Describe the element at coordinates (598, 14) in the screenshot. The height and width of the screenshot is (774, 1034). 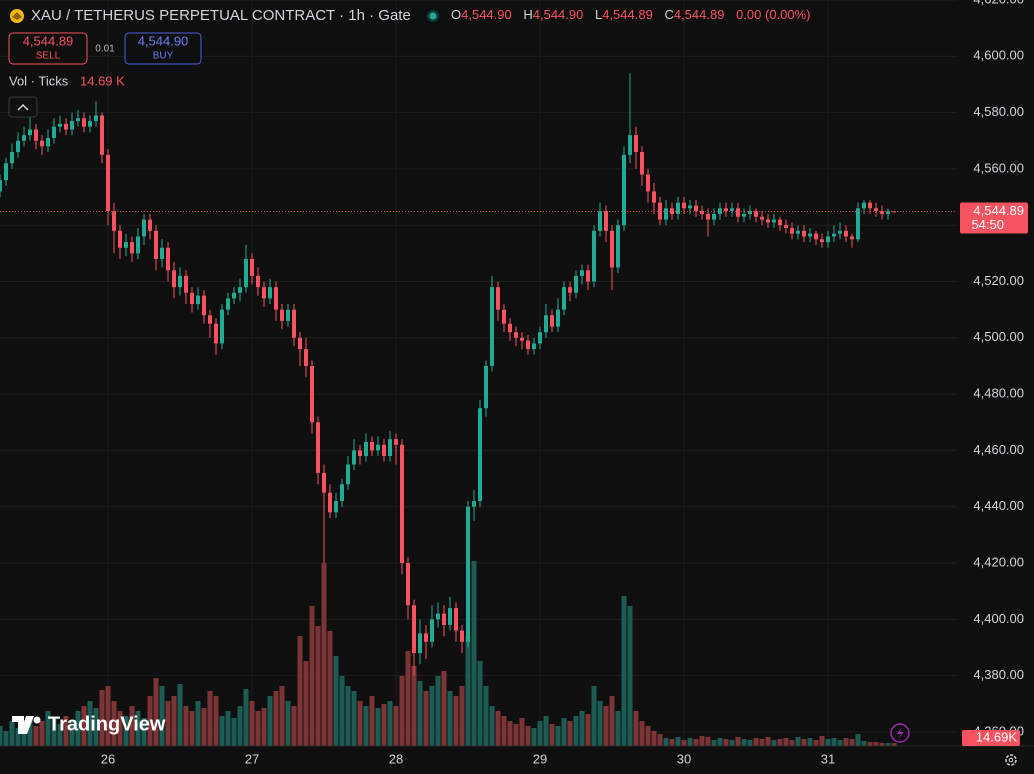
I see `ohlc-key: L` at that location.